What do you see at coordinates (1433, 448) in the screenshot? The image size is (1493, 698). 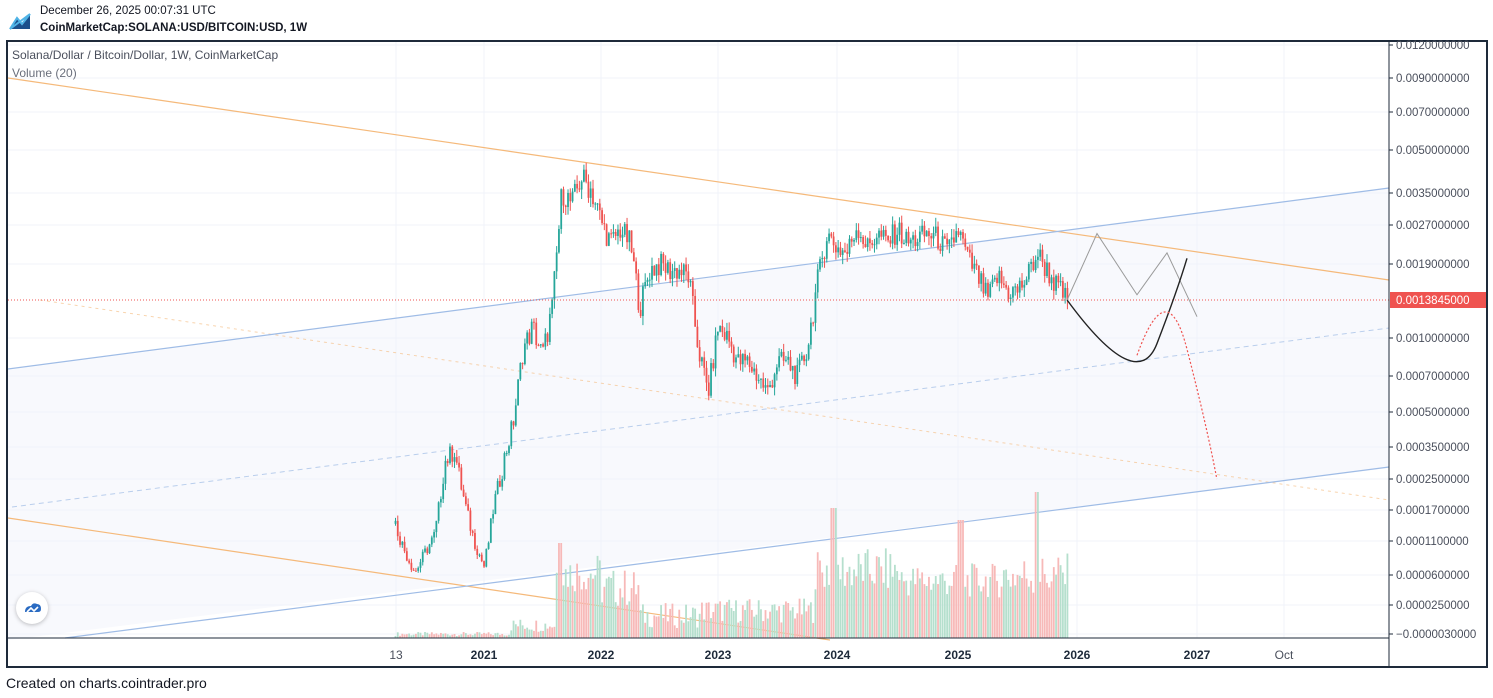 I see `y-tick-label: 0.0003500000` at bounding box center [1433, 448].